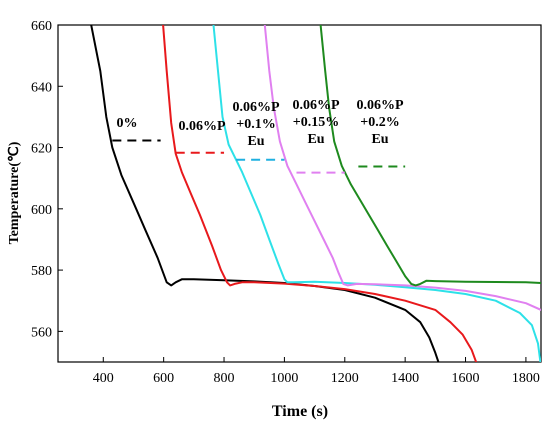 This screenshot has height=425, width=550. I want to click on x-tick-label: 1600, so click(466, 378).